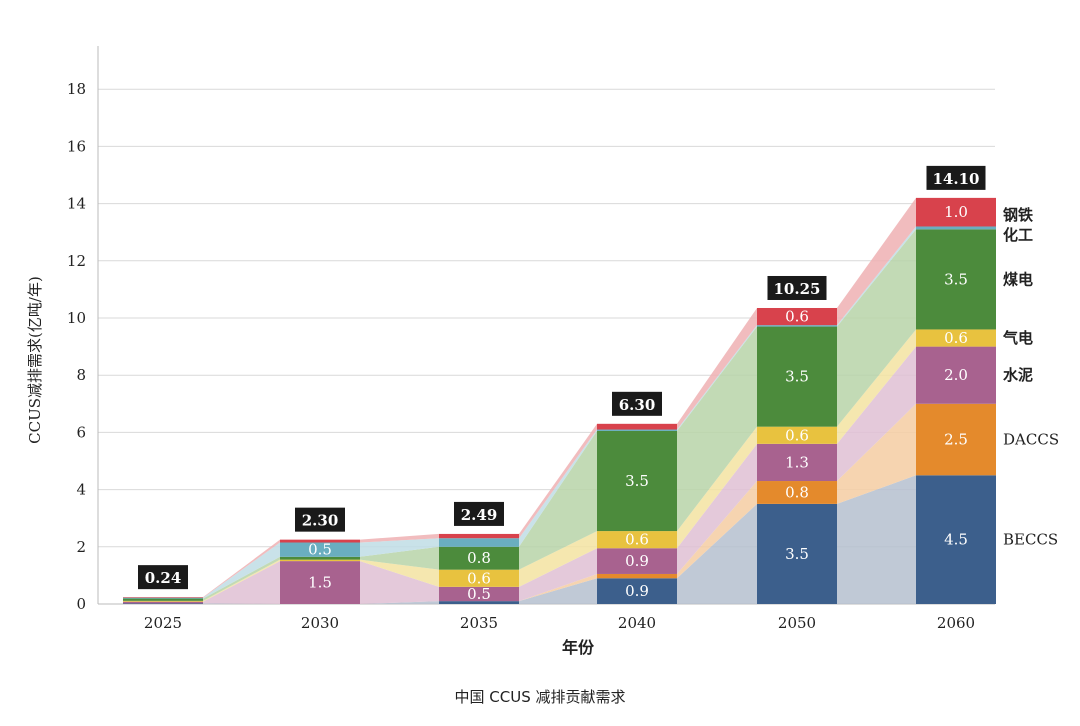 Image resolution: width=1080 pixels, height=726 pixels. I want to click on band-BECCS, so click(717, 553).